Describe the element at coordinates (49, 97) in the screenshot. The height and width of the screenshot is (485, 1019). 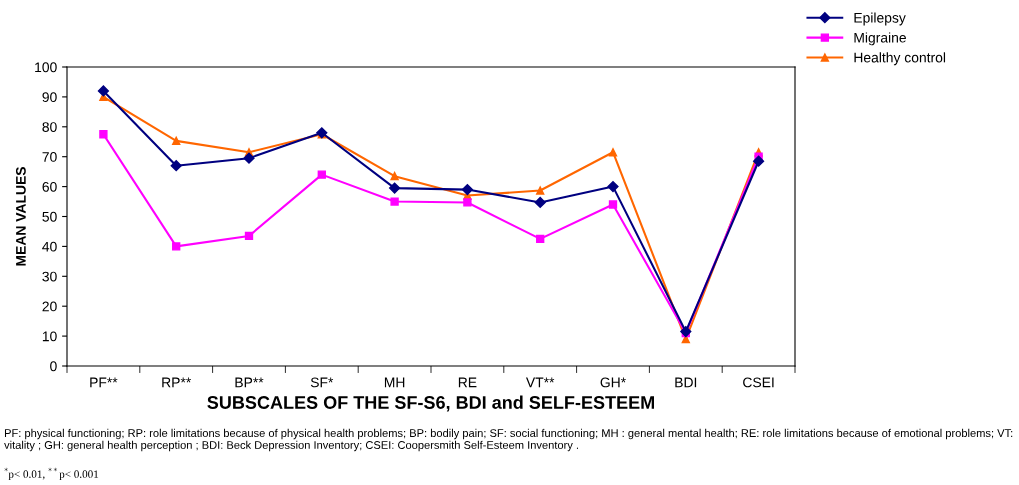
I see `y-tick-label: 90` at that location.